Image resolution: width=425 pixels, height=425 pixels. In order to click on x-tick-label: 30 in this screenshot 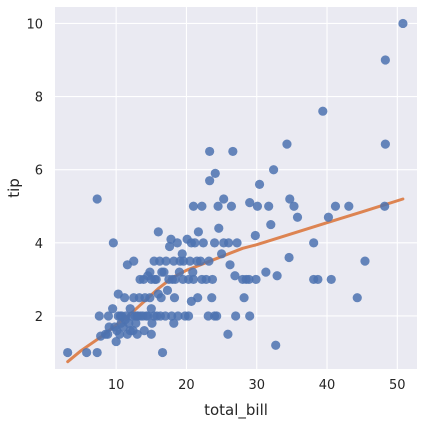, I will do `click(256, 385)`.